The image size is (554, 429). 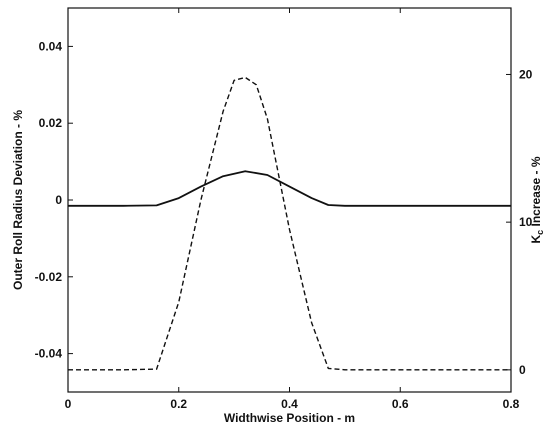 I want to click on x-tick-label: 0, so click(x=68, y=404).